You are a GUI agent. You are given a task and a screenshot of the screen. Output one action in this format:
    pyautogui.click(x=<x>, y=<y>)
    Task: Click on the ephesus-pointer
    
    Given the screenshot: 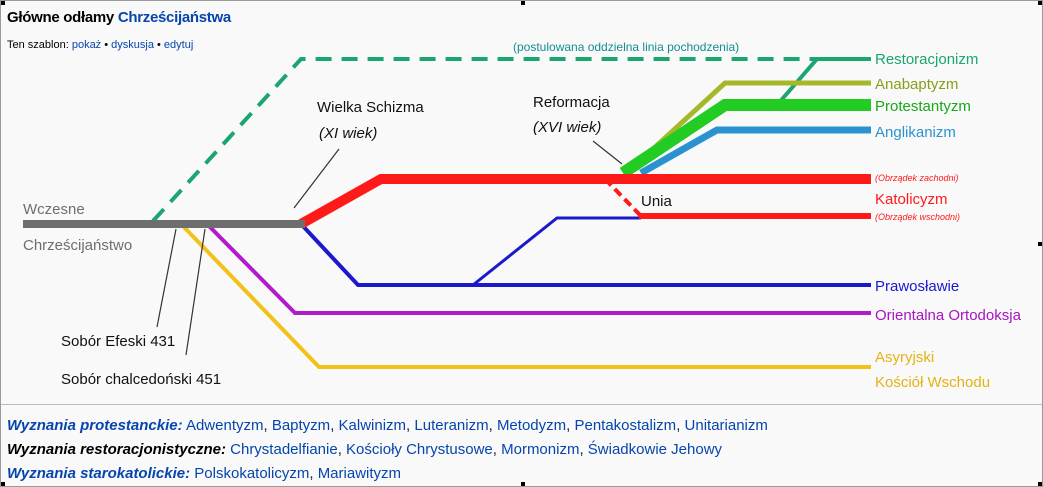 What is the action you would take?
    pyautogui.click(x=166, y=278)
    